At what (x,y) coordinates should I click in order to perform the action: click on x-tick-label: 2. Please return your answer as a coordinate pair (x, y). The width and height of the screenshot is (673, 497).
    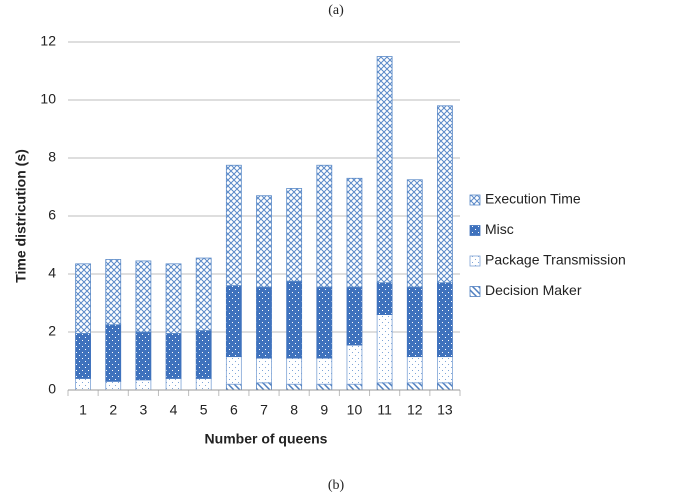
    Looking at the image, I should click on (113, 410).